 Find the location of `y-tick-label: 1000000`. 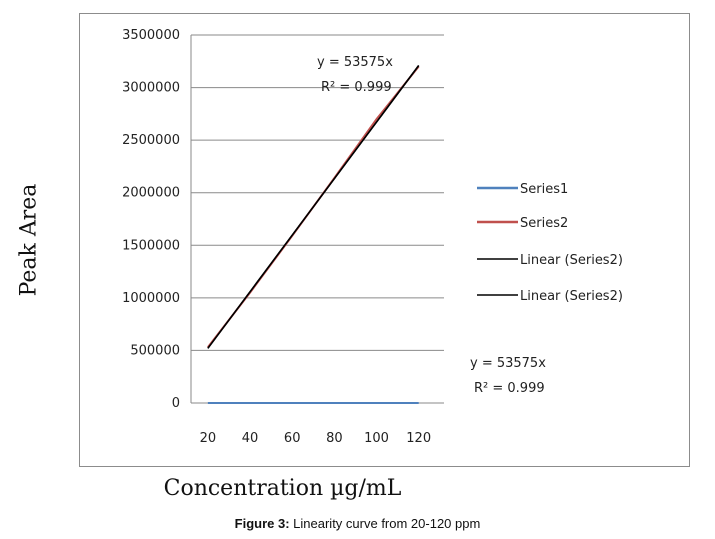

y-tick-label: 1000000 is located at coordinates (151, 298).